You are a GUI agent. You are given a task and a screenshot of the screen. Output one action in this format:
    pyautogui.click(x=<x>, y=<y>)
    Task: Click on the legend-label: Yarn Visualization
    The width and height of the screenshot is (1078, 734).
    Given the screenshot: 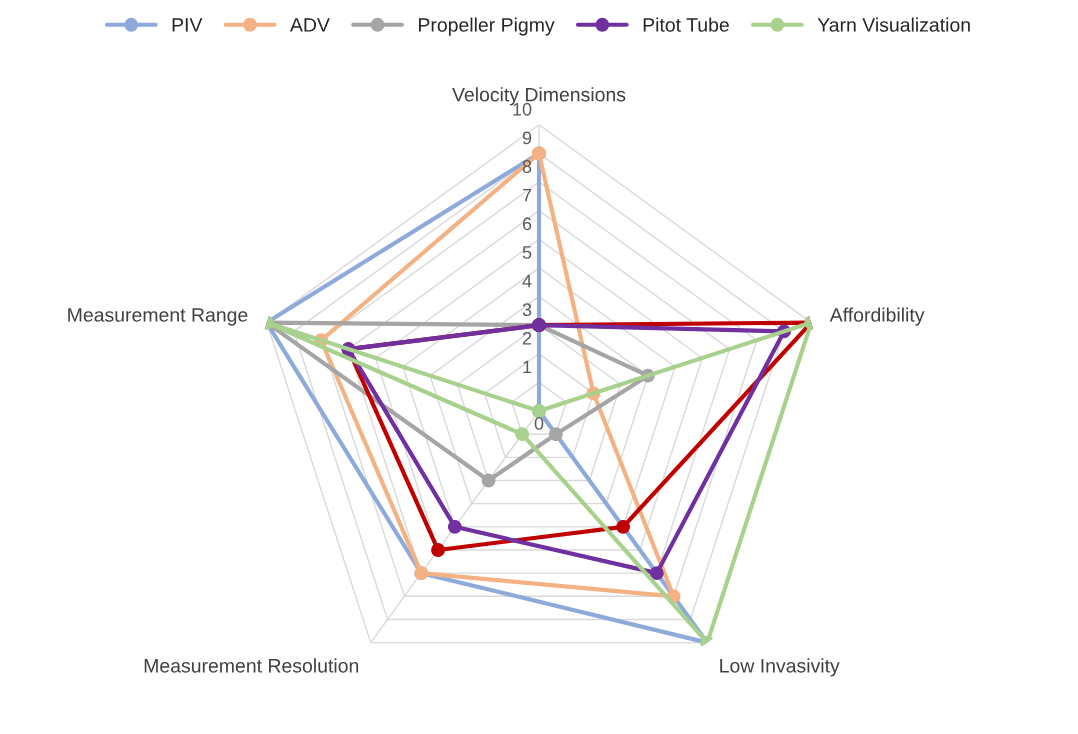 What is the action you would take?
    pyautogui.click(x=893, y=24)
    